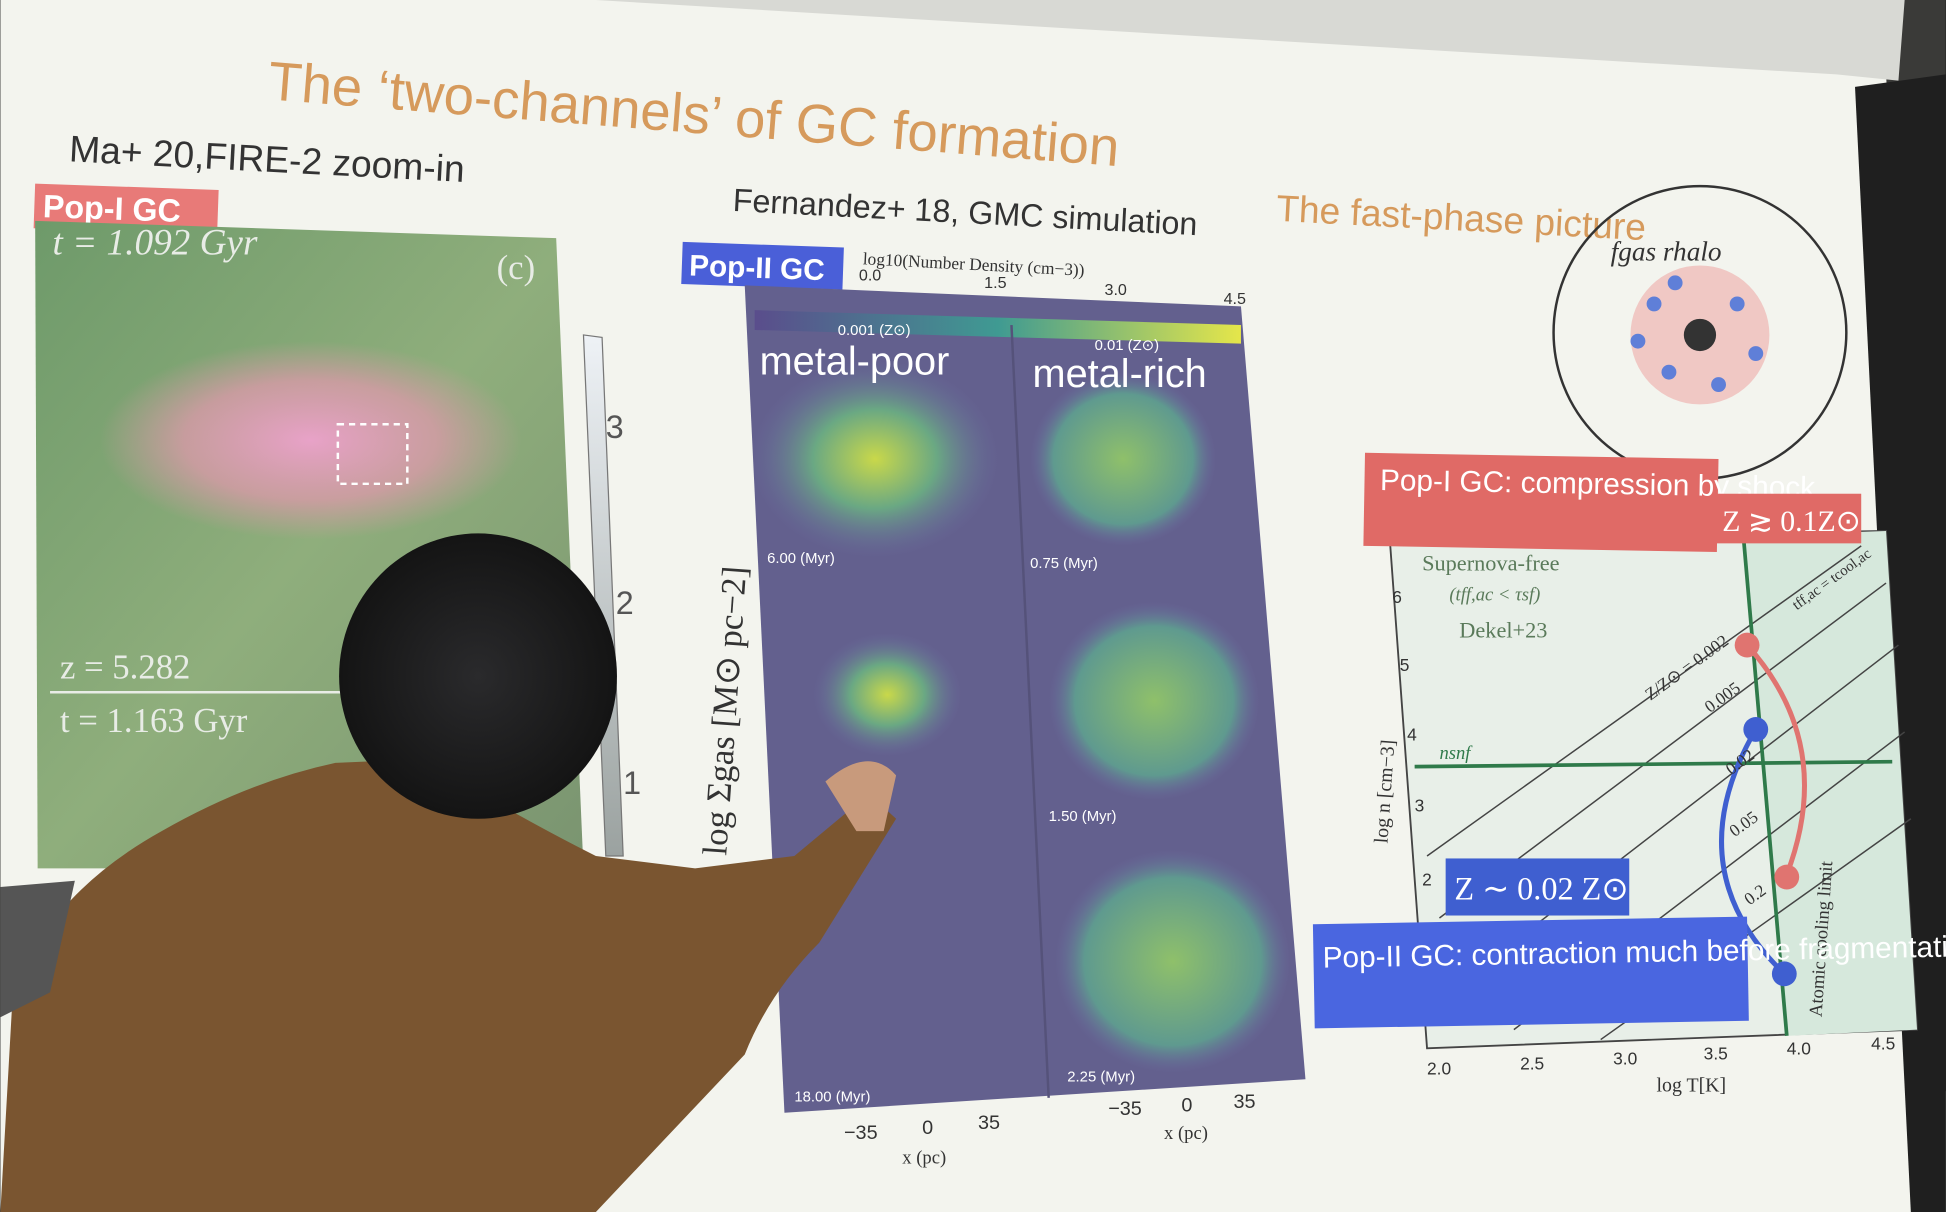 Image resolution: width=1946 pixels, height=1212 pixels. What do you see at coordinates (1503, 630) in the screenshot?
I see `reference: Dekel+23` at bounding box center [1503, 630].